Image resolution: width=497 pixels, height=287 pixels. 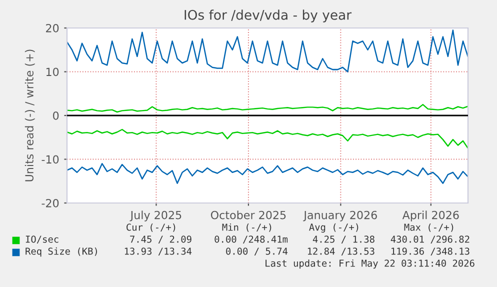 What do you see at coordinates (52, 72) in the screenshot?
I see `y-tick-label: 10` at bounding box center [52, 72].